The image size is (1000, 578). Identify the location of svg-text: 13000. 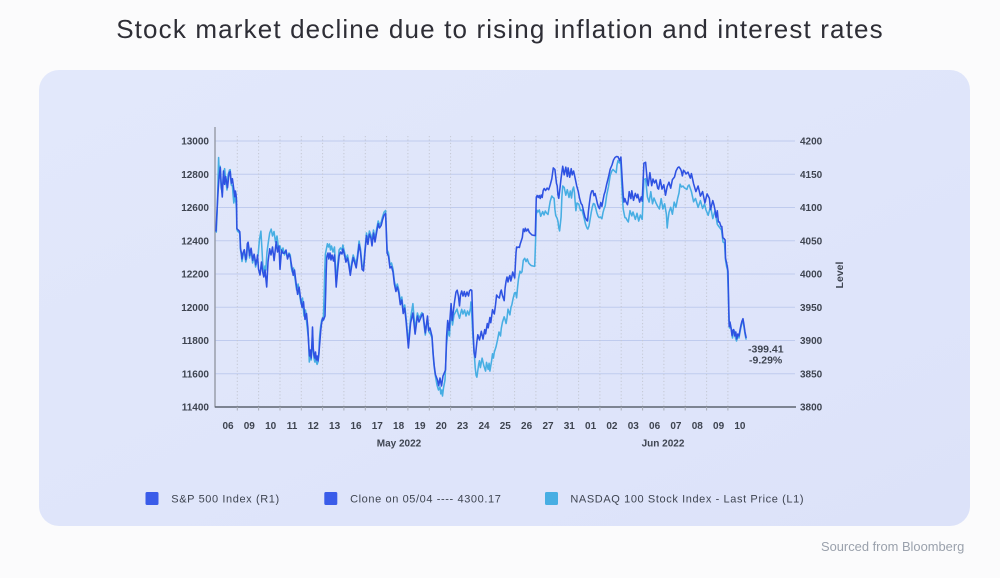
(195, 142).